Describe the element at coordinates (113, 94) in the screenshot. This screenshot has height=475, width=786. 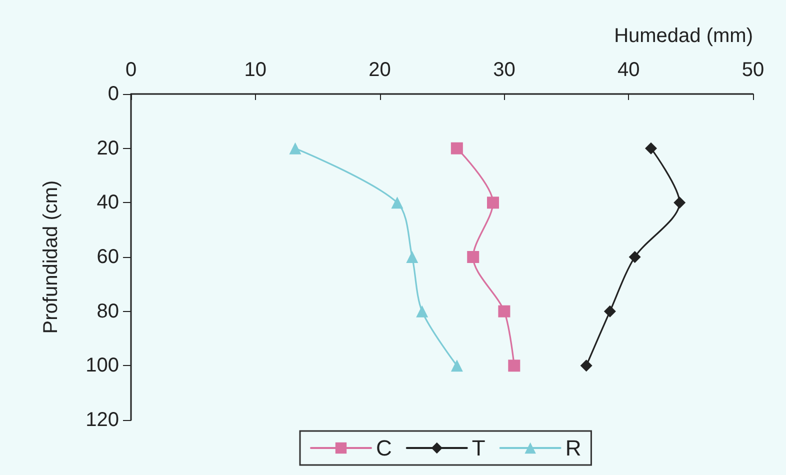
I see `y-tick-label: 0` at that location.